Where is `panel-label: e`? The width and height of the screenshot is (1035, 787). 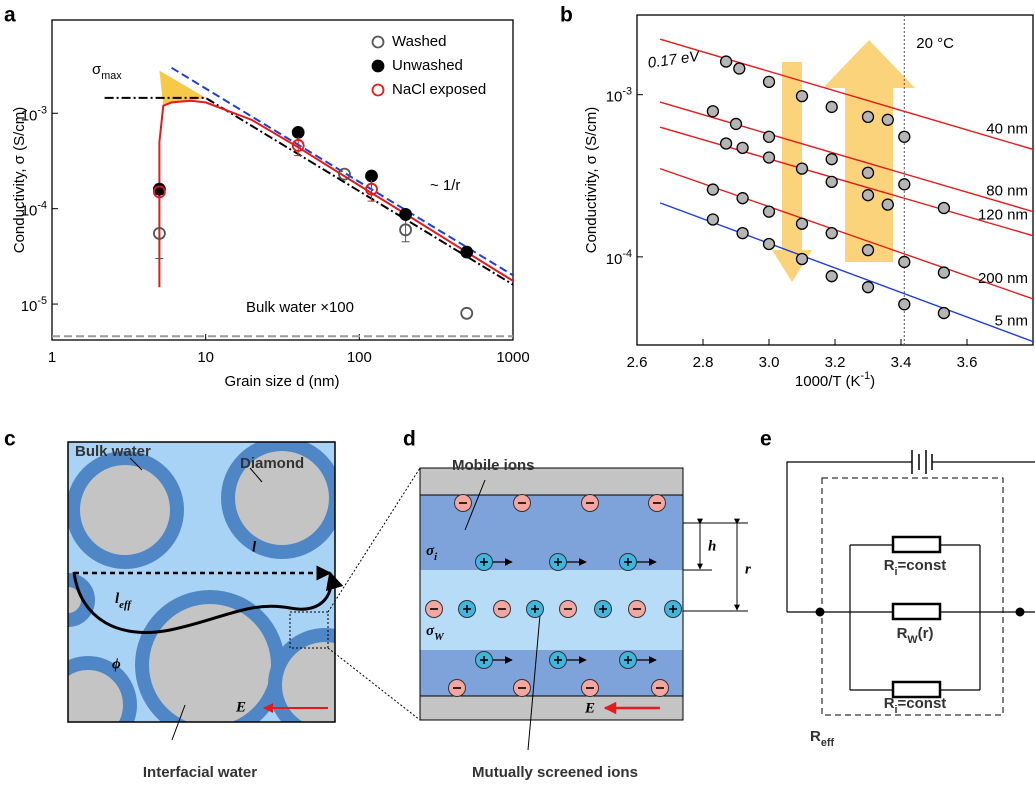
panel-label: e is located at coordinates (766, 439).